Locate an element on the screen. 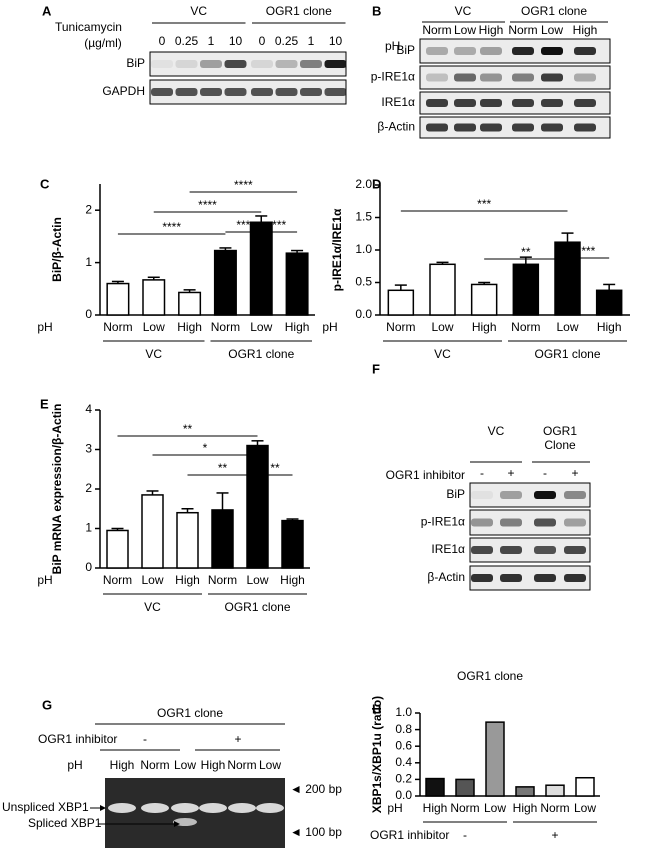  panel-label: F is located at coordinates (376, 368).